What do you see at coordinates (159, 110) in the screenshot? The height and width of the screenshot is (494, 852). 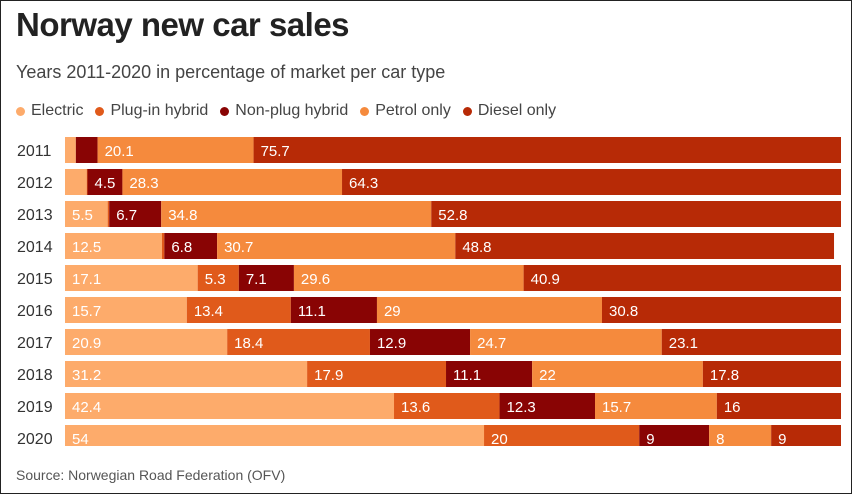 I see `legend-label: Plug-in hybrid` at bounding box center [159, 110].